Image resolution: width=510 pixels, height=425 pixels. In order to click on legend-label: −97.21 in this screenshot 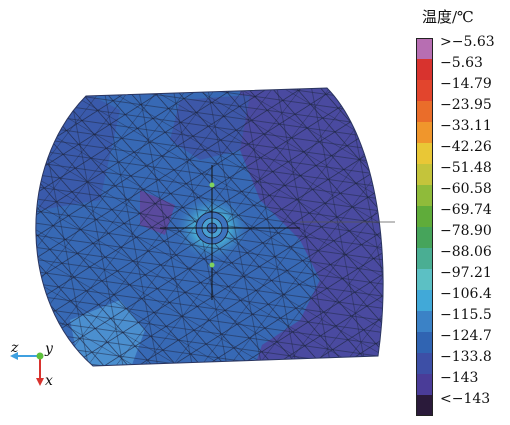, I will do `click(466, 273)`.